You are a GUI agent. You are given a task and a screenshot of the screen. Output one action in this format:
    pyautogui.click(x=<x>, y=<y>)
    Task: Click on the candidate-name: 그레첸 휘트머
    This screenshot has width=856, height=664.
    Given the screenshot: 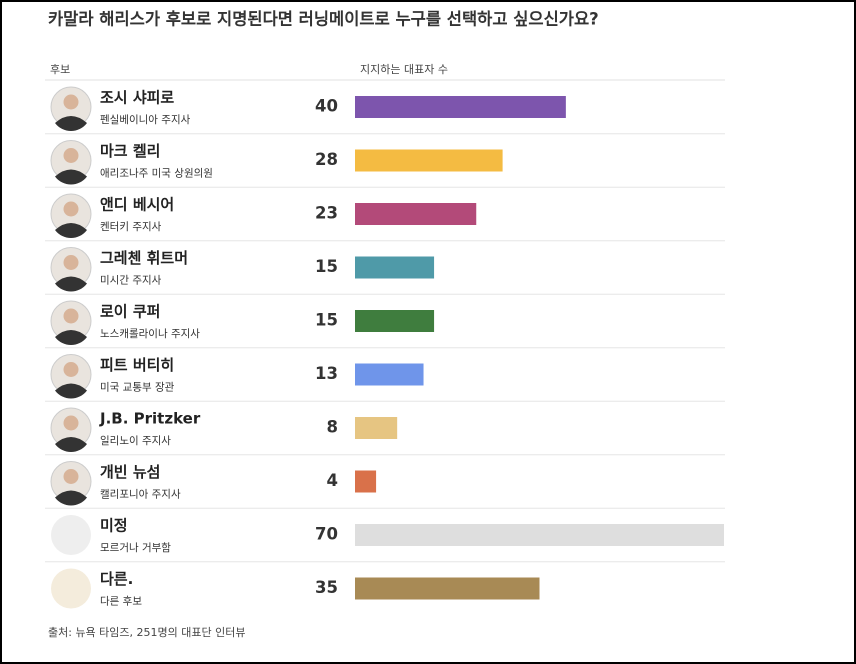 What is the action you would take?
    pyautogui.click(x=144, y=258)
    